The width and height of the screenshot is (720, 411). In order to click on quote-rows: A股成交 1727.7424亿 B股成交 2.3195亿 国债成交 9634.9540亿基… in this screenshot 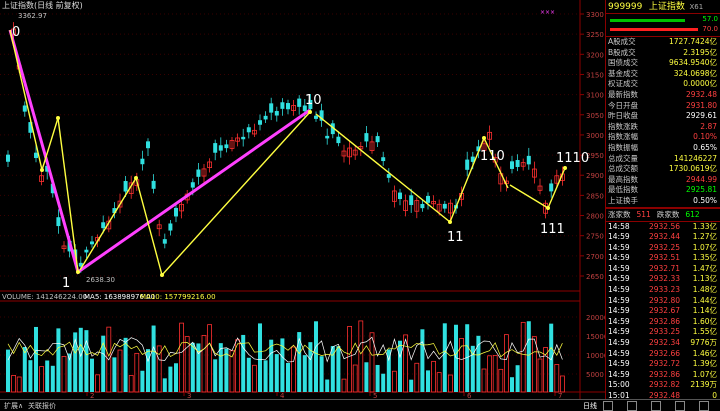, I will do `click(663, 122)`.